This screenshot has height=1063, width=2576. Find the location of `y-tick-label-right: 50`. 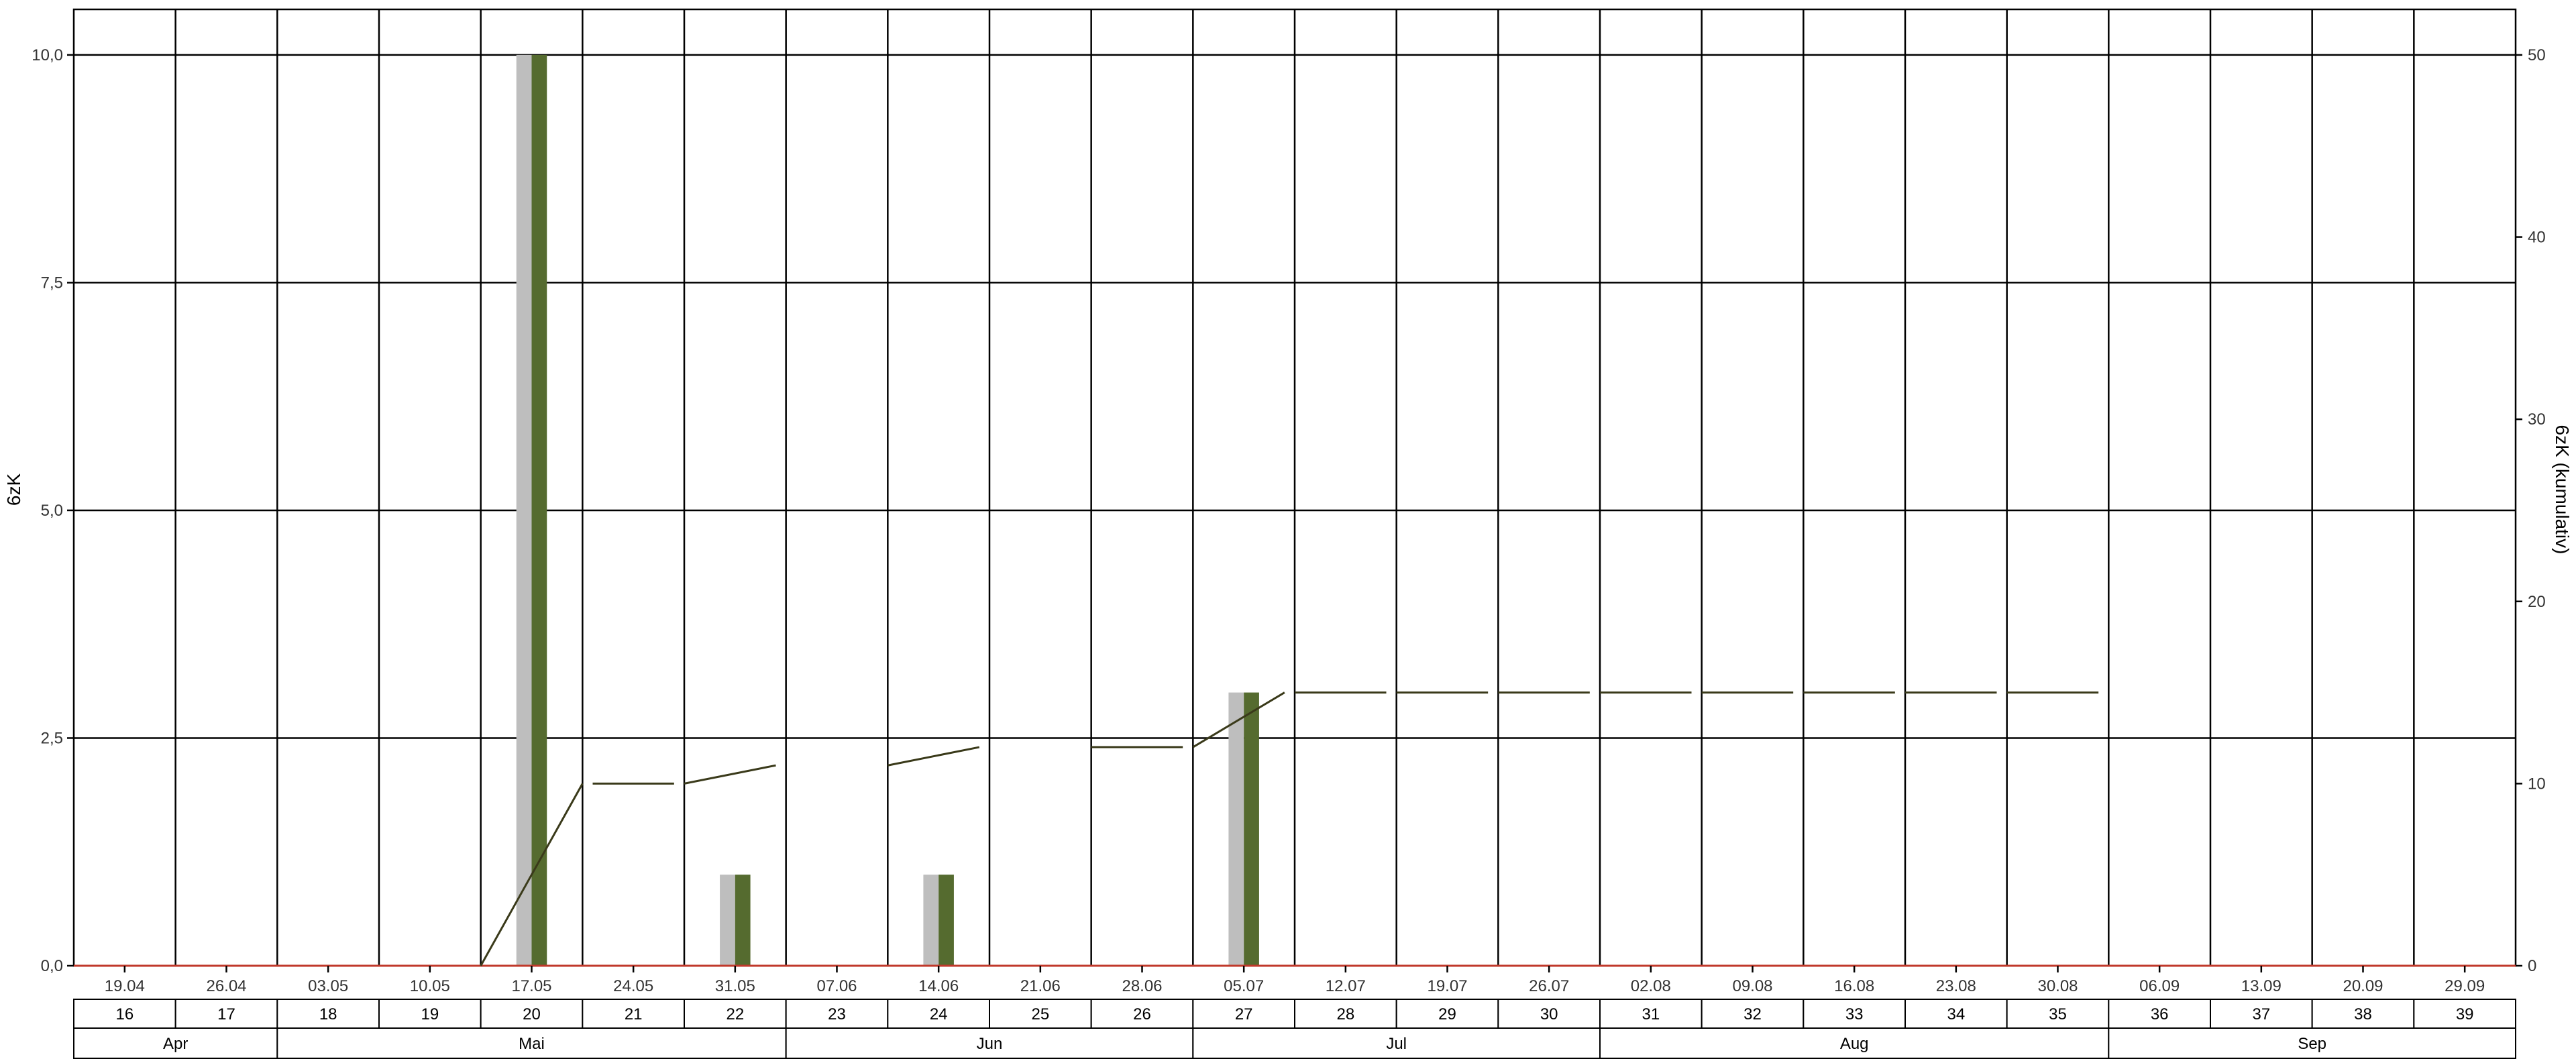

y-tick-label-right: 50 is located at coordinates (2537, 55).